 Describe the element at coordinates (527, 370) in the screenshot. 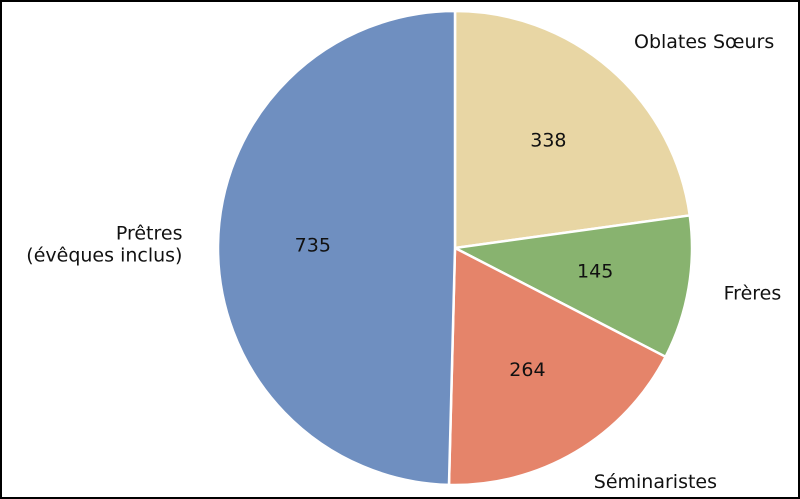

I see `value-label: 264` at that location.